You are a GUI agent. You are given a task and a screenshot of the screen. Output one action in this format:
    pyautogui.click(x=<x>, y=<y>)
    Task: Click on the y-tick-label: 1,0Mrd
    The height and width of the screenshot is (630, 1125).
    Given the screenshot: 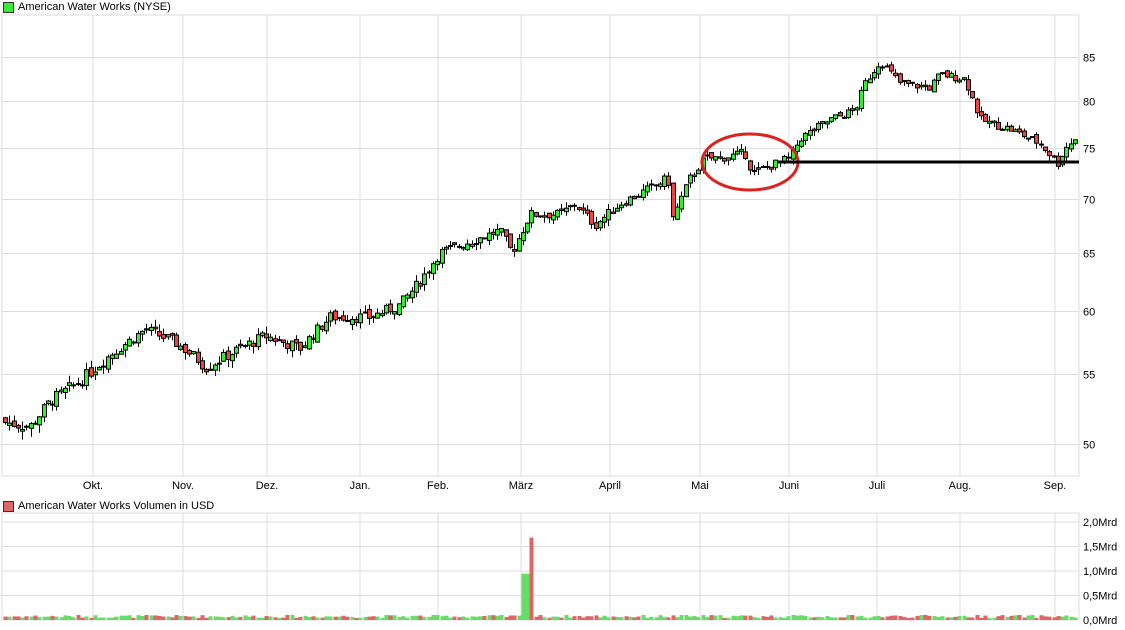 What is the action you would take?
    pyautogui.click(x=1100, y=572)
    